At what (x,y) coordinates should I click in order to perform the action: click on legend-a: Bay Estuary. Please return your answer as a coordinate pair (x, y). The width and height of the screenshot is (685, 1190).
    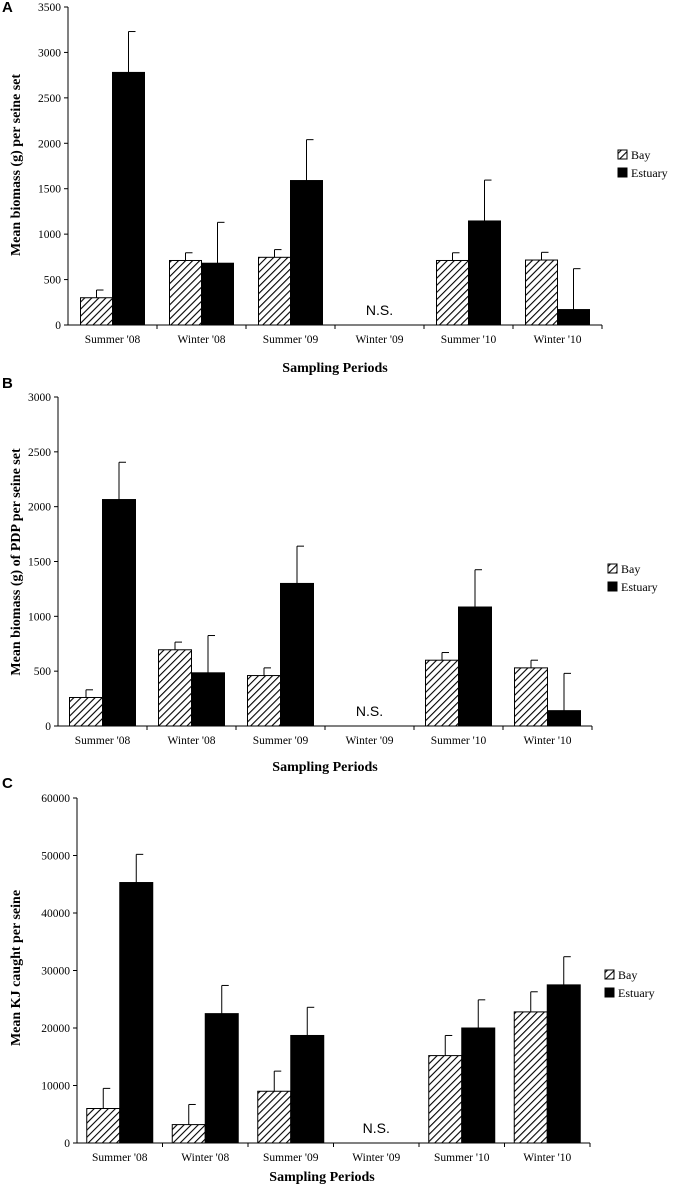
    Looking at the image, I should click on (642, 164).